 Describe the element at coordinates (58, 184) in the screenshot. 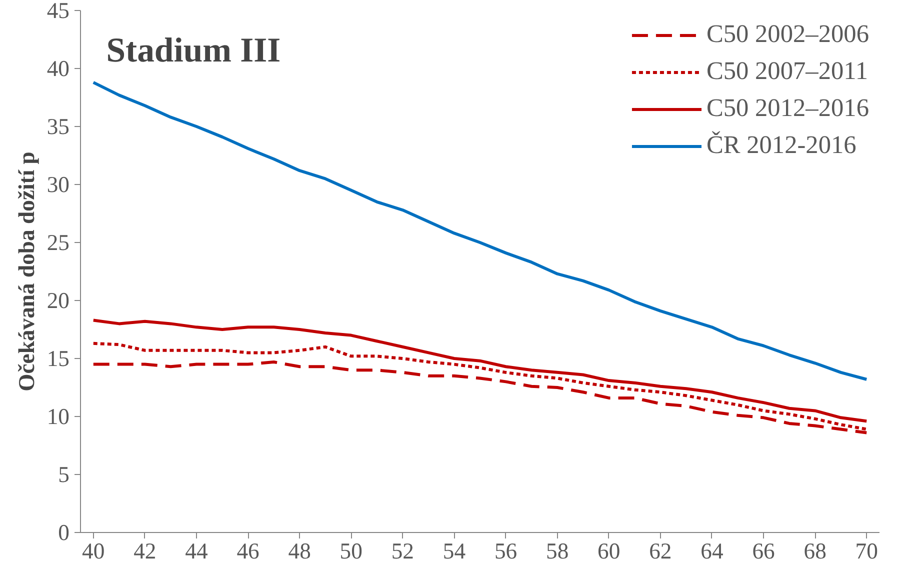

I see `y-tick-label: 30` at that location.